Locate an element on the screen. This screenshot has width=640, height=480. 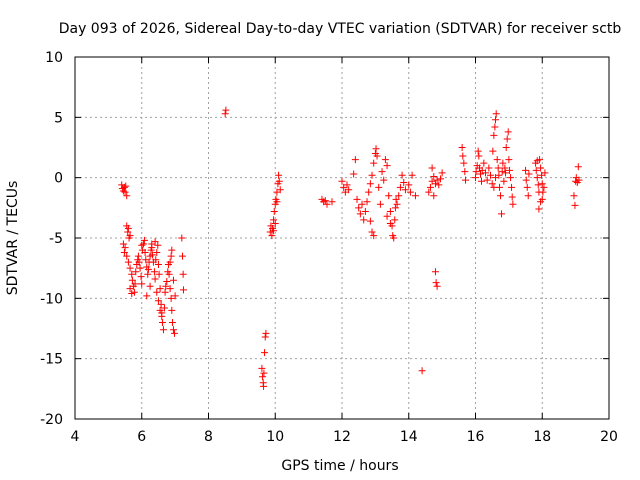
y-tick-label: -5 is located at coordinates (56, 239).